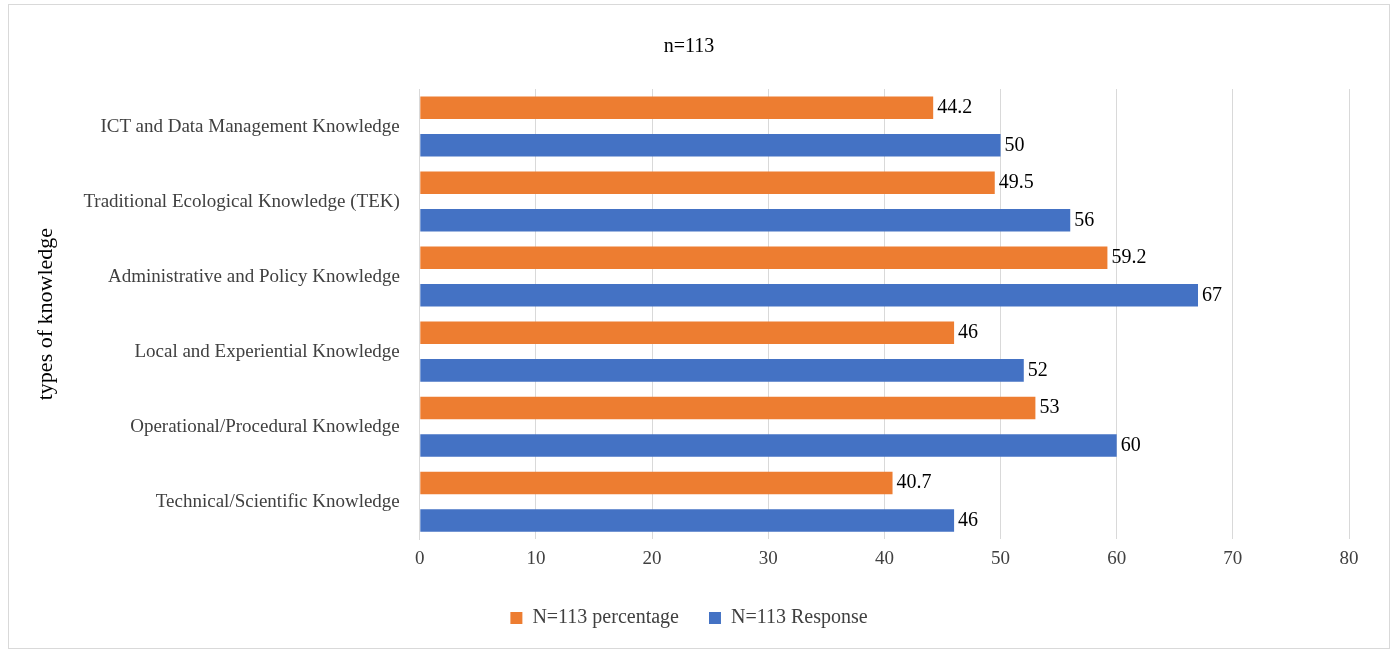  What do you see at coordinates (1084, 218) in the screenshot?
I see `data-label: 56` at bounding box center [1084, 218].